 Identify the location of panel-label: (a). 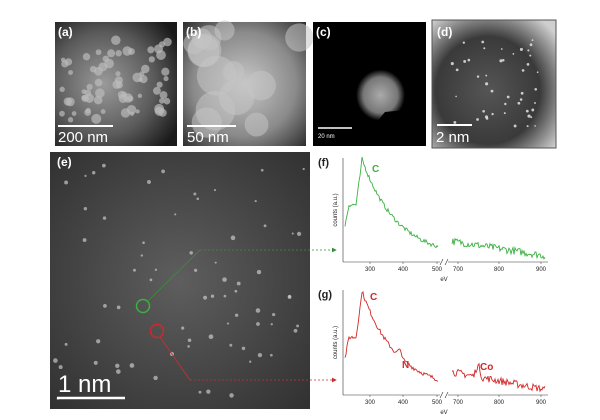
(65, 32).